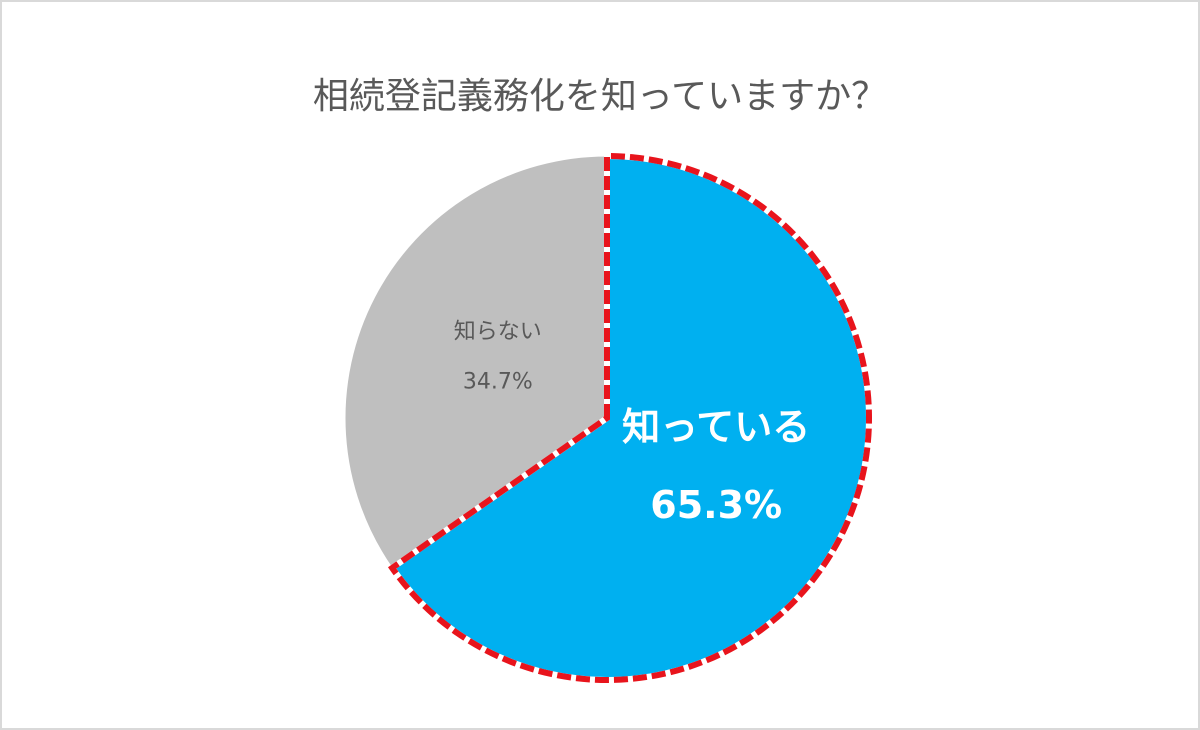 This screenshot has height=730, width=1200. Describe the element at coordinates (498, 331) in the screenshot. I see `slice-label: 知らない` at that location.